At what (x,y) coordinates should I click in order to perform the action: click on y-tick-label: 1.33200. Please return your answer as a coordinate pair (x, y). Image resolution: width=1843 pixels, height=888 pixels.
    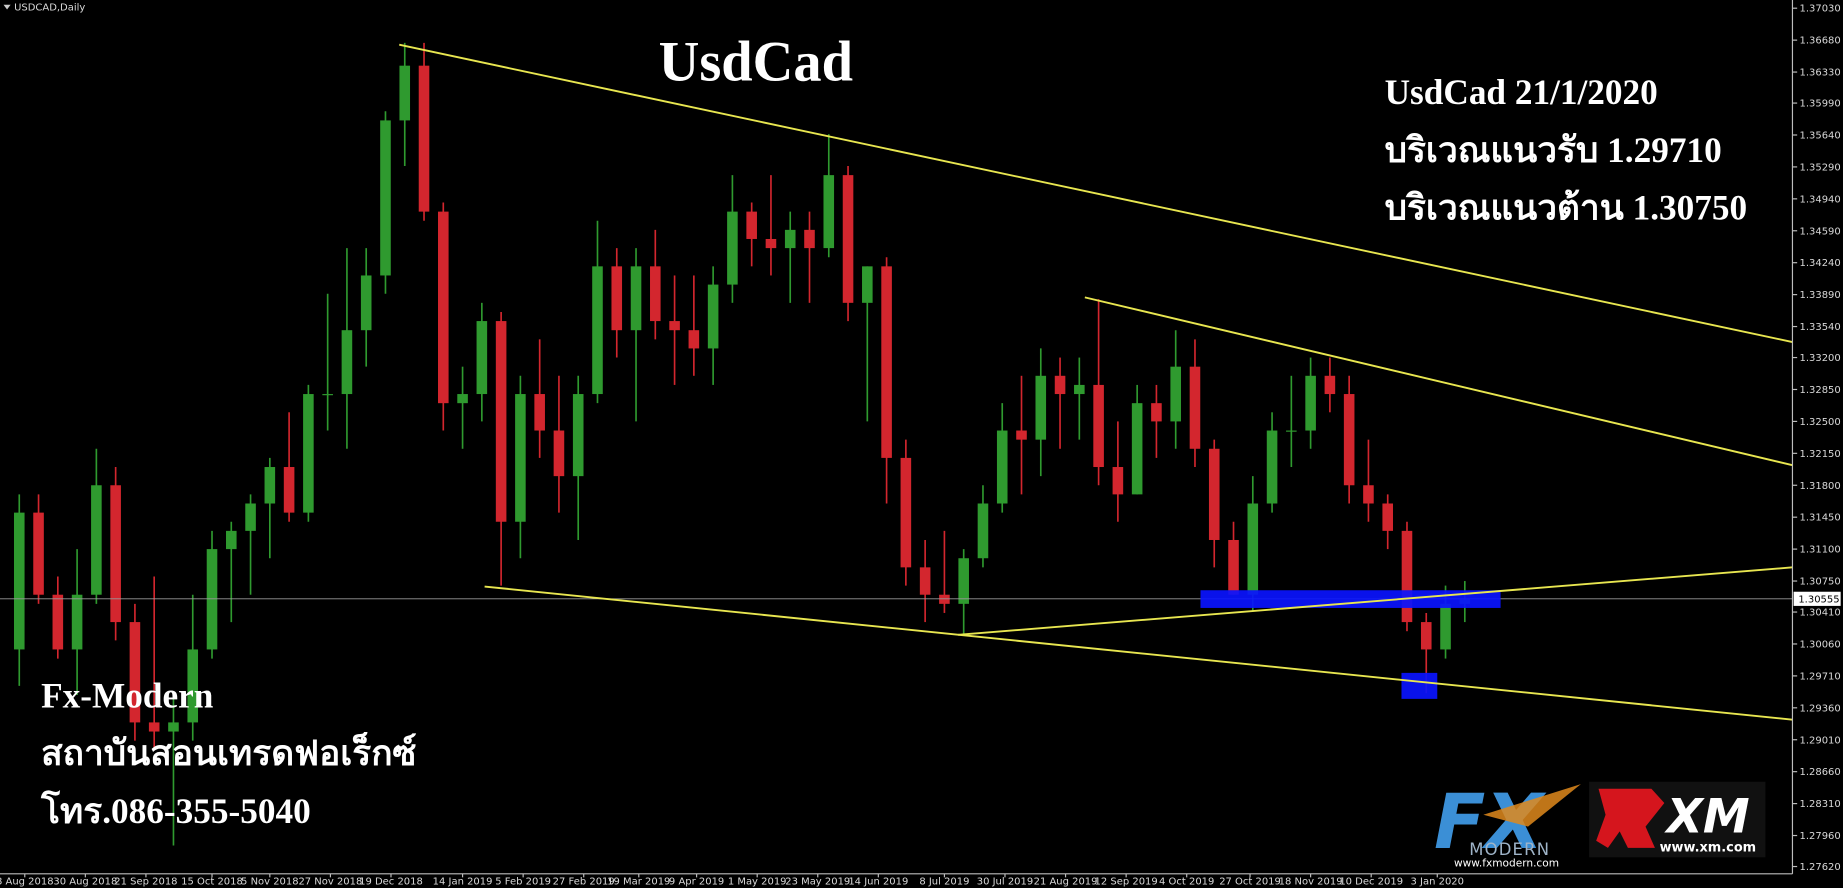
    Looking at the image, I should click on (1820, 358).